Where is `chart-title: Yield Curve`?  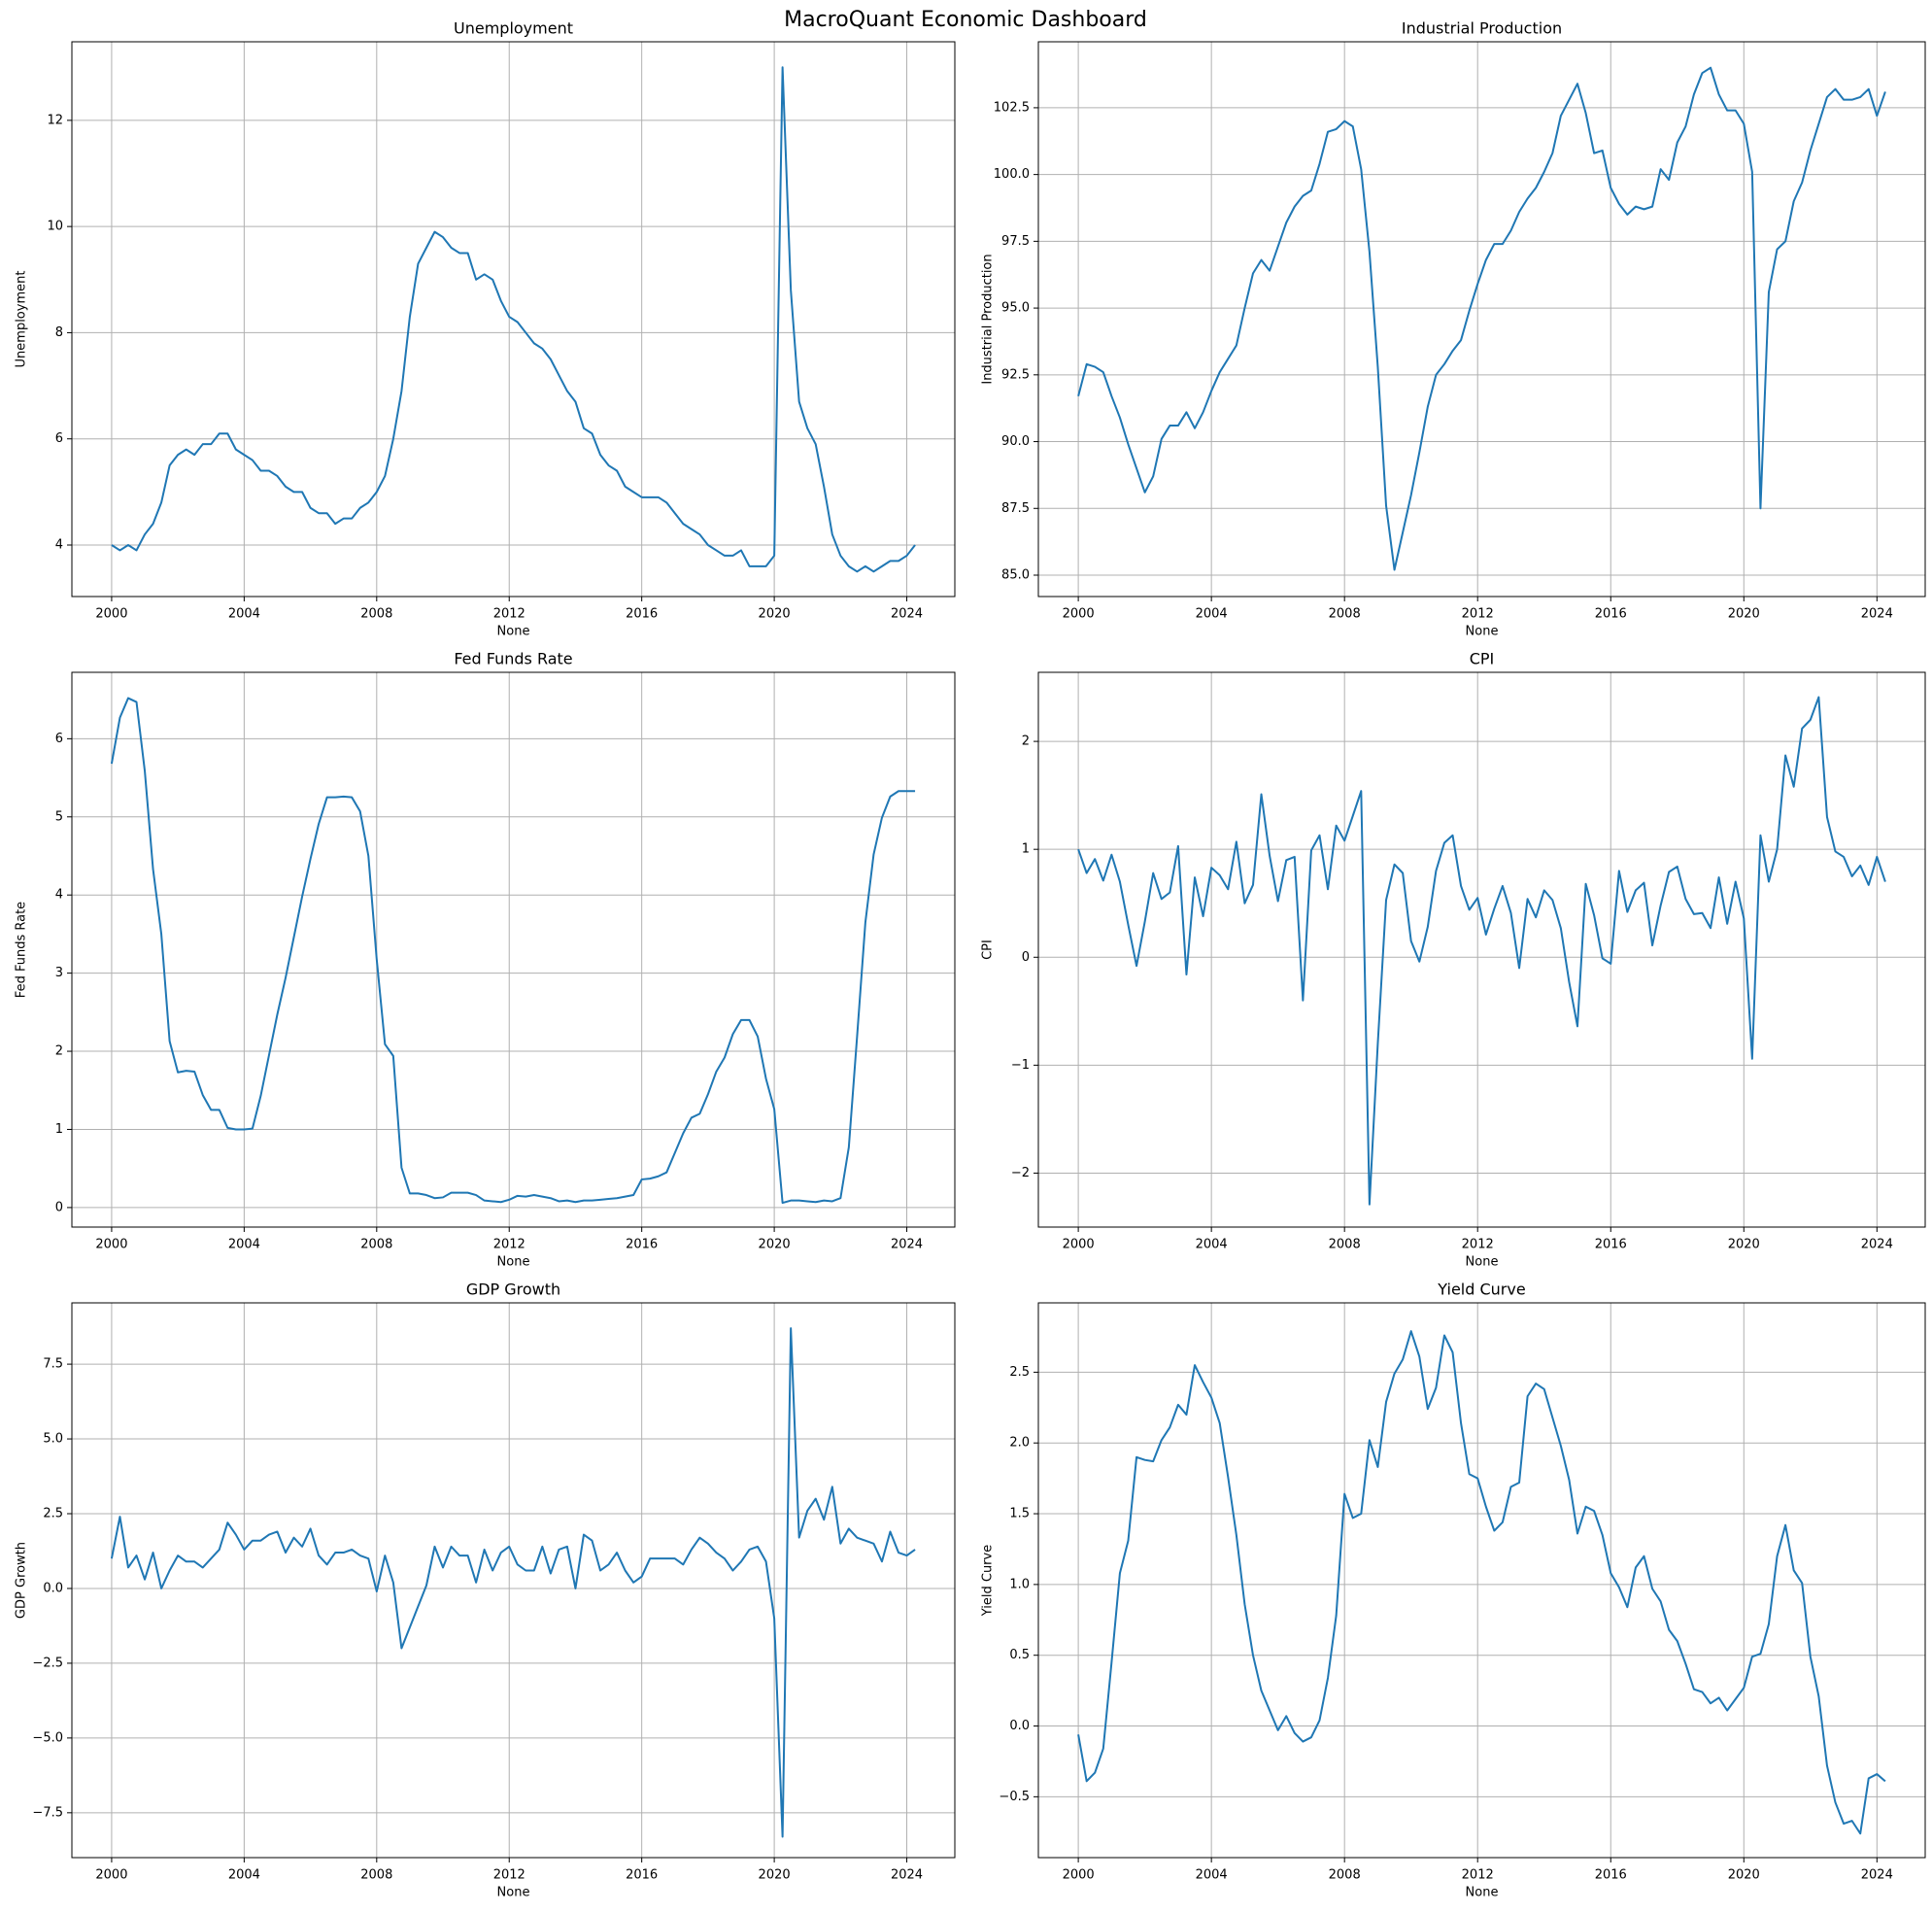 chart-title: Yield Curve is located at coordinates (1481, 1290).